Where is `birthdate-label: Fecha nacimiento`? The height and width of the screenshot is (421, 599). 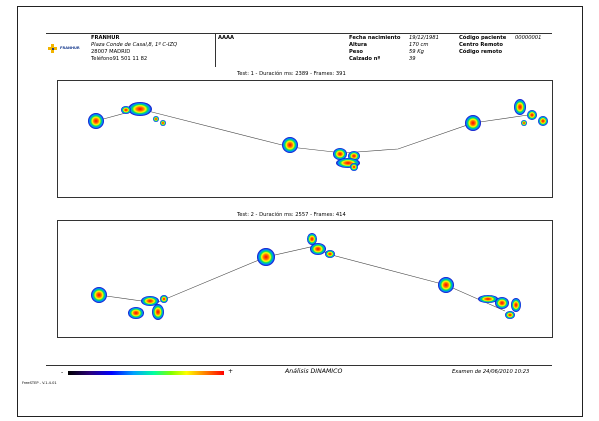 birthdate-label: Fecha nacimiento is located at coordinates (375, 38).